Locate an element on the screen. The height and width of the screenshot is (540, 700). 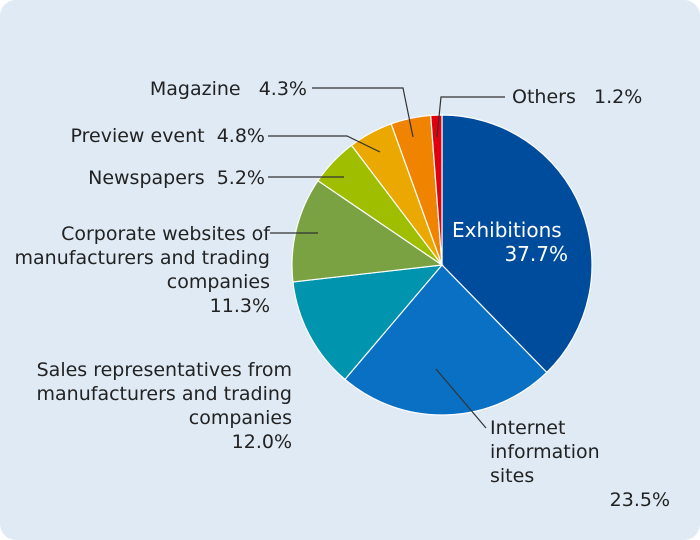
leader-line-internet is located at coordinates (461, 398).